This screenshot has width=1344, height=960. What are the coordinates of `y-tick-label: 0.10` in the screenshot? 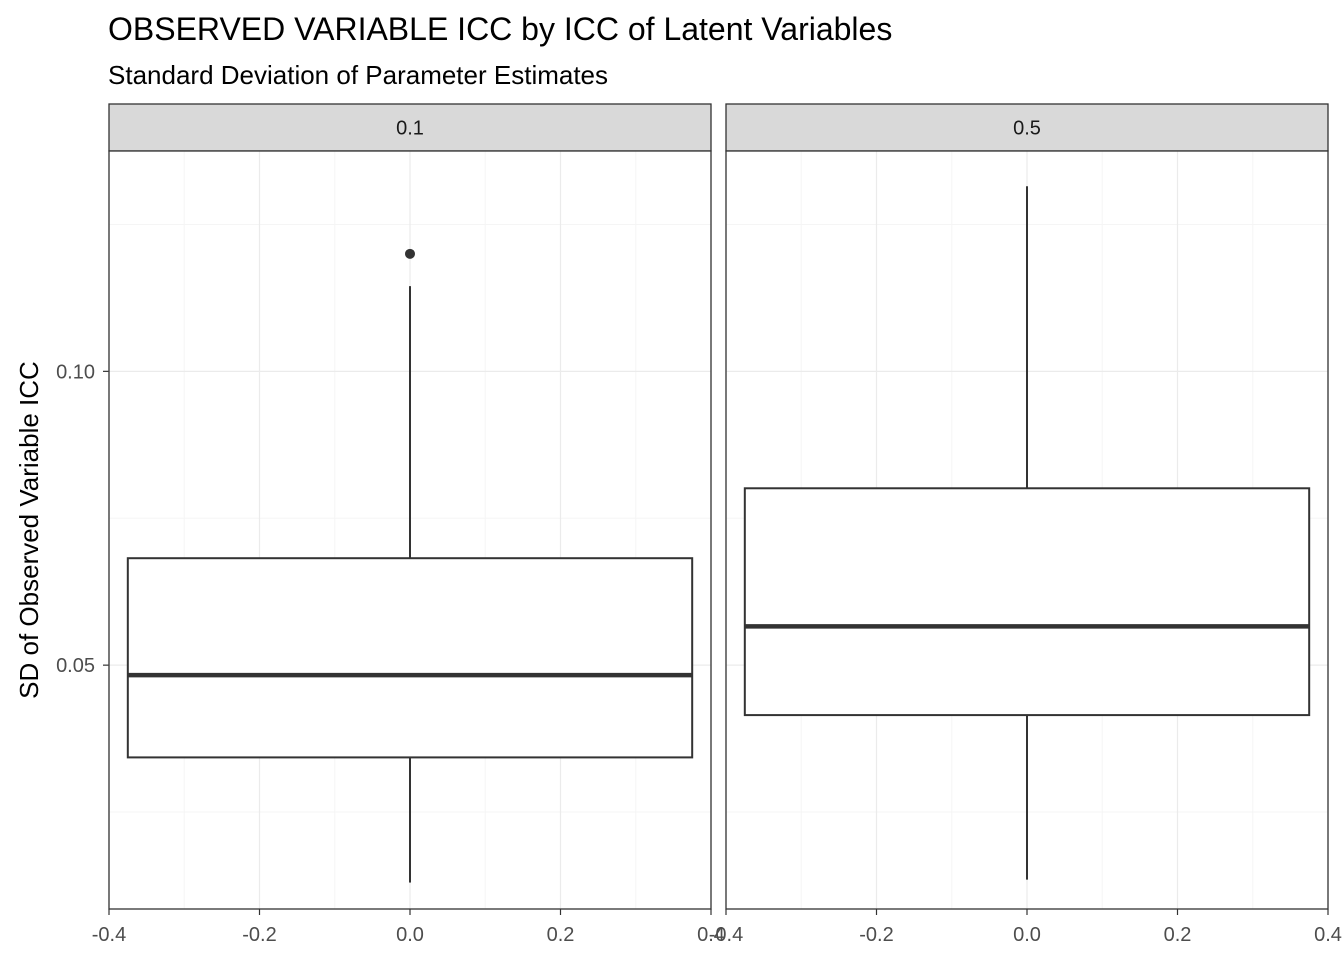 It's located at (75, 372).